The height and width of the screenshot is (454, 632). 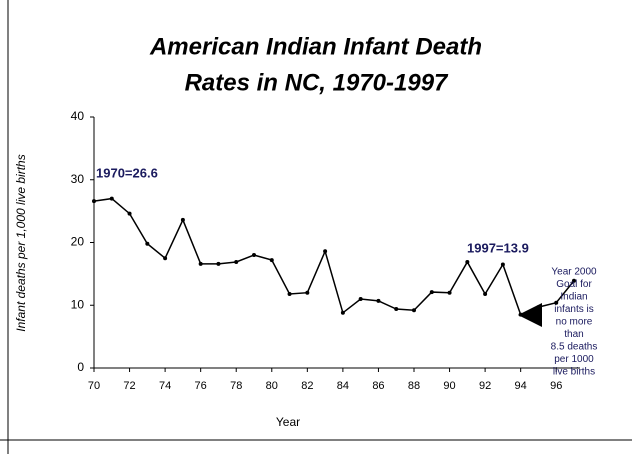 I want to click on goal-arrow, so click(x=530, y=315).